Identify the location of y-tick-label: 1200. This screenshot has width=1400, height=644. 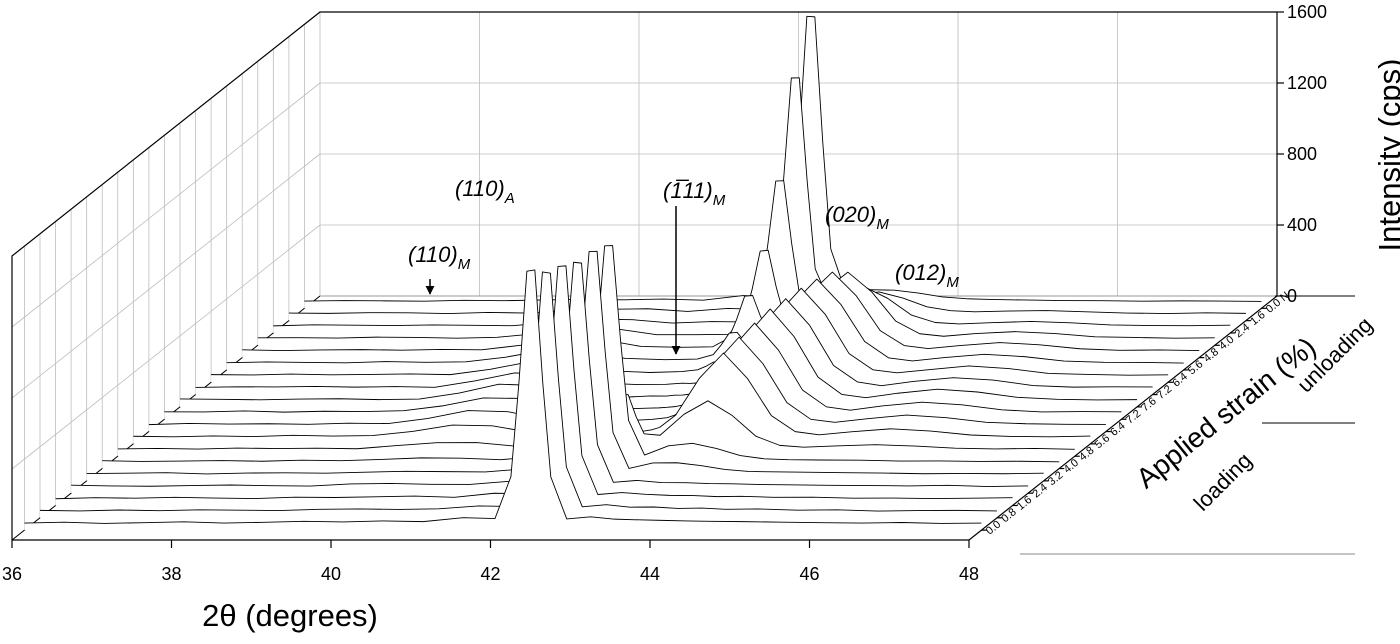
(1307, 83).